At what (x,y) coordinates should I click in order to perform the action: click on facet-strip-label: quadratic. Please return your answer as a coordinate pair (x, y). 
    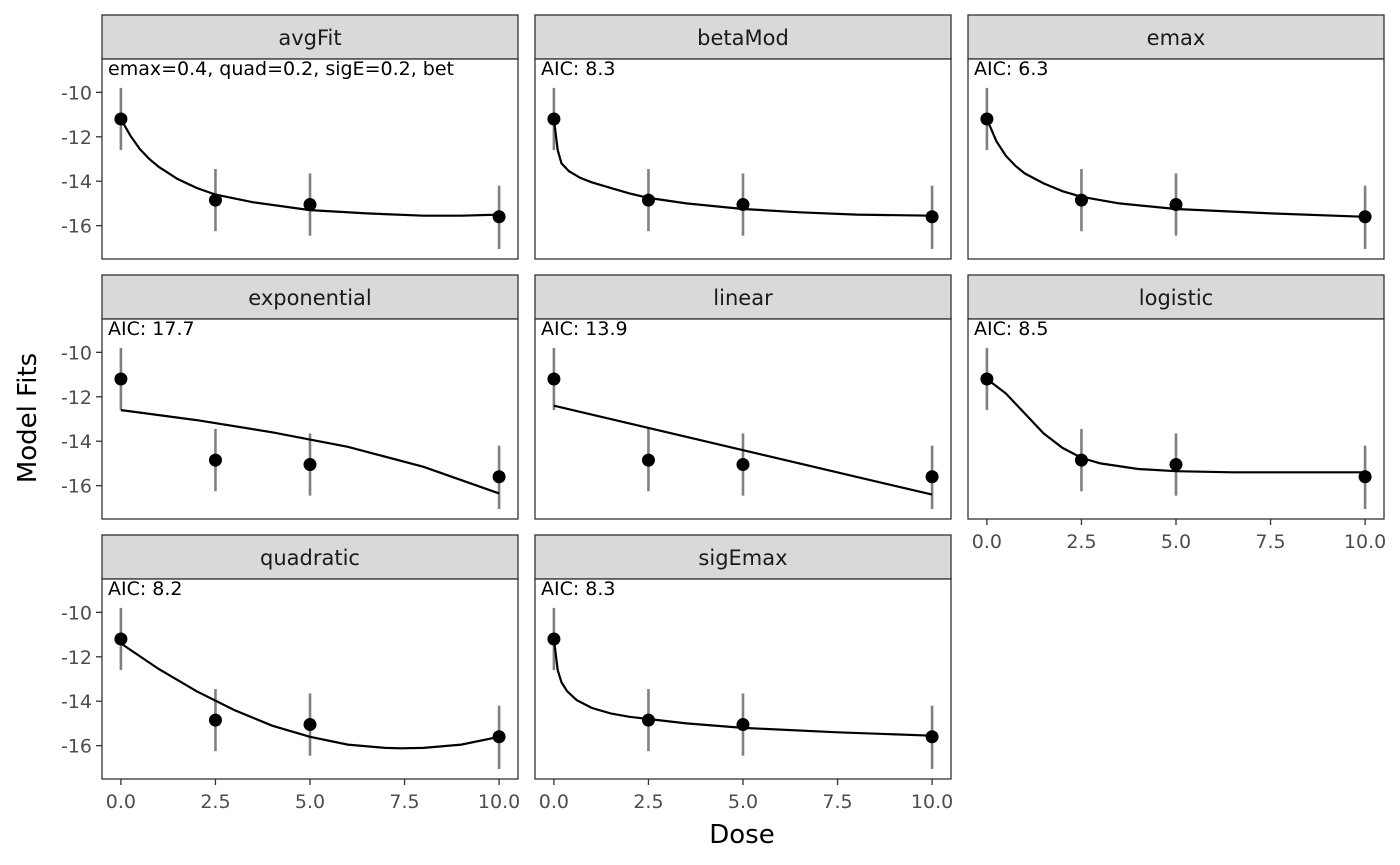
    Looking at the image, I should click on (310, 558).